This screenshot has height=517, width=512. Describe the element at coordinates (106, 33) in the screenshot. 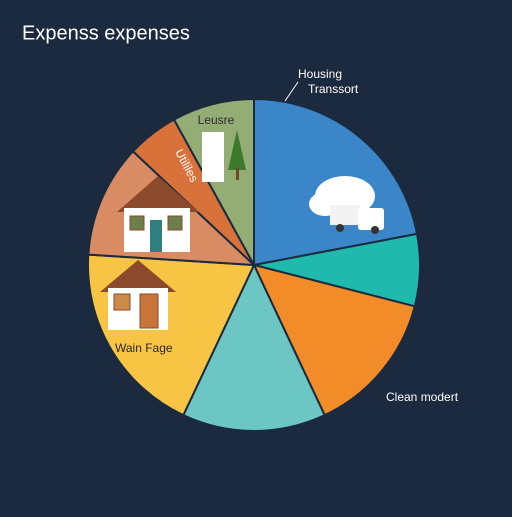

I see `chart-title: Expenss expenses` at that location.